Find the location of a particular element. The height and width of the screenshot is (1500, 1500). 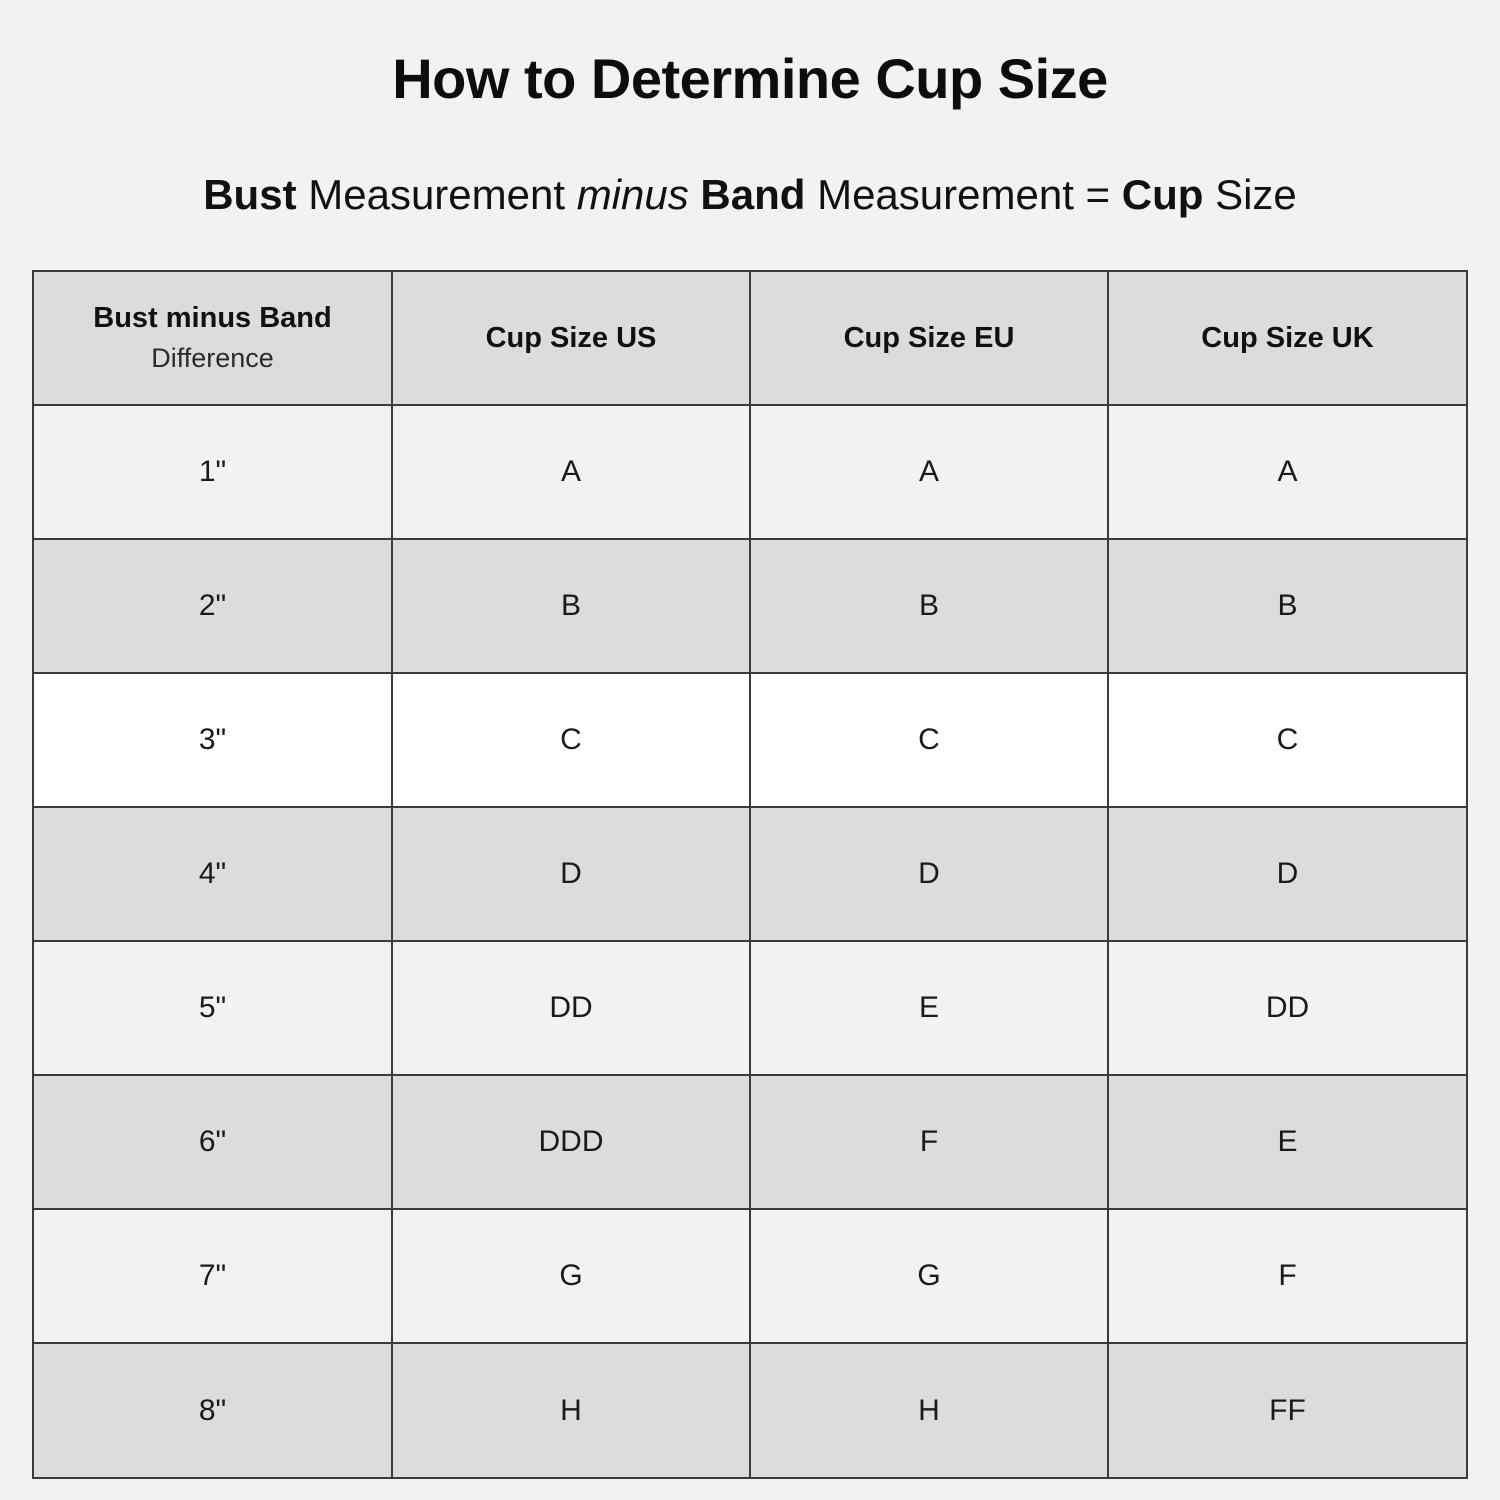

cell-cup-size-uk: DD is located at coordinates (1287, 1008).